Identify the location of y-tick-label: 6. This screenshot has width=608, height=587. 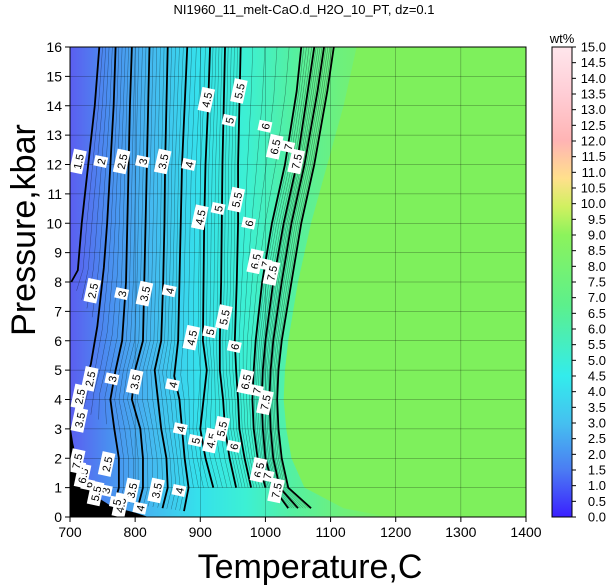
(58, 341).